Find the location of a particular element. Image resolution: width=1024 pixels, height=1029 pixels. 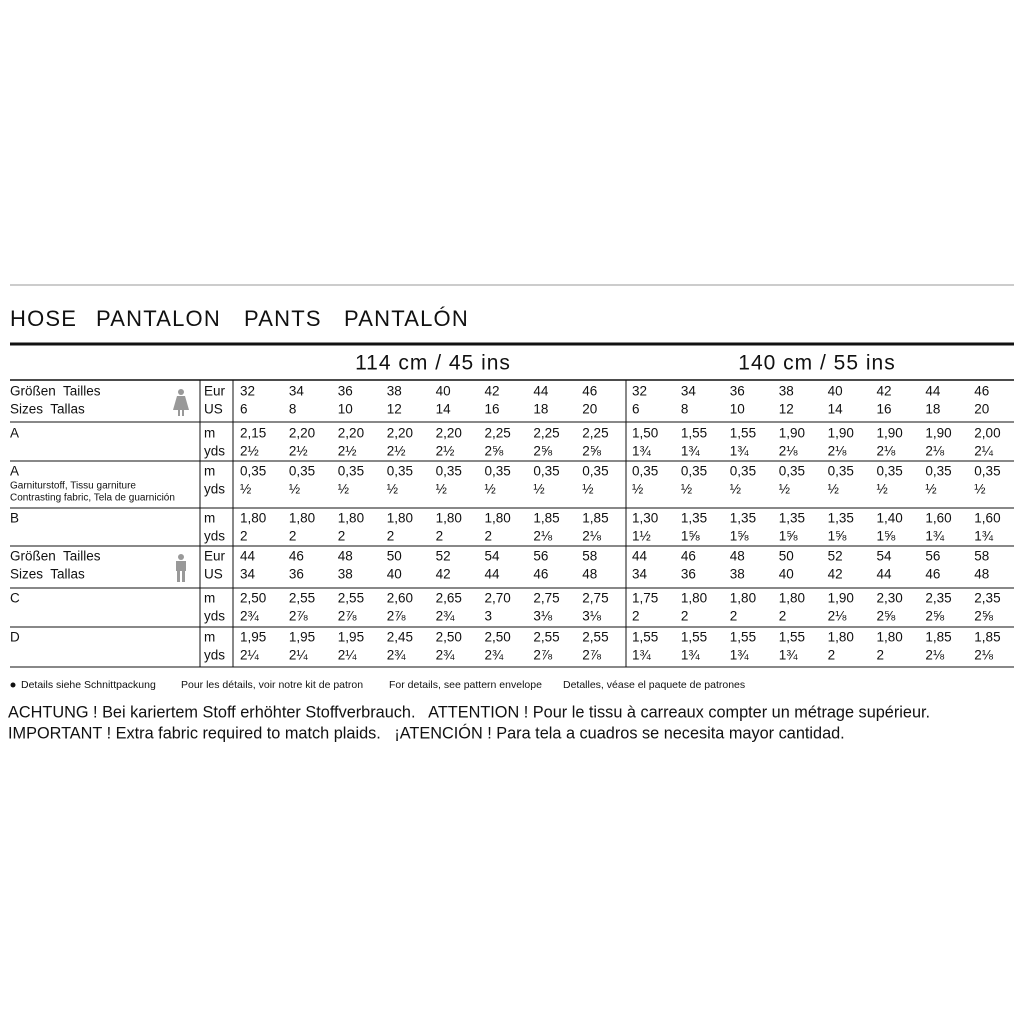

yardage: 2,60 is located at coordinates (400, 598).